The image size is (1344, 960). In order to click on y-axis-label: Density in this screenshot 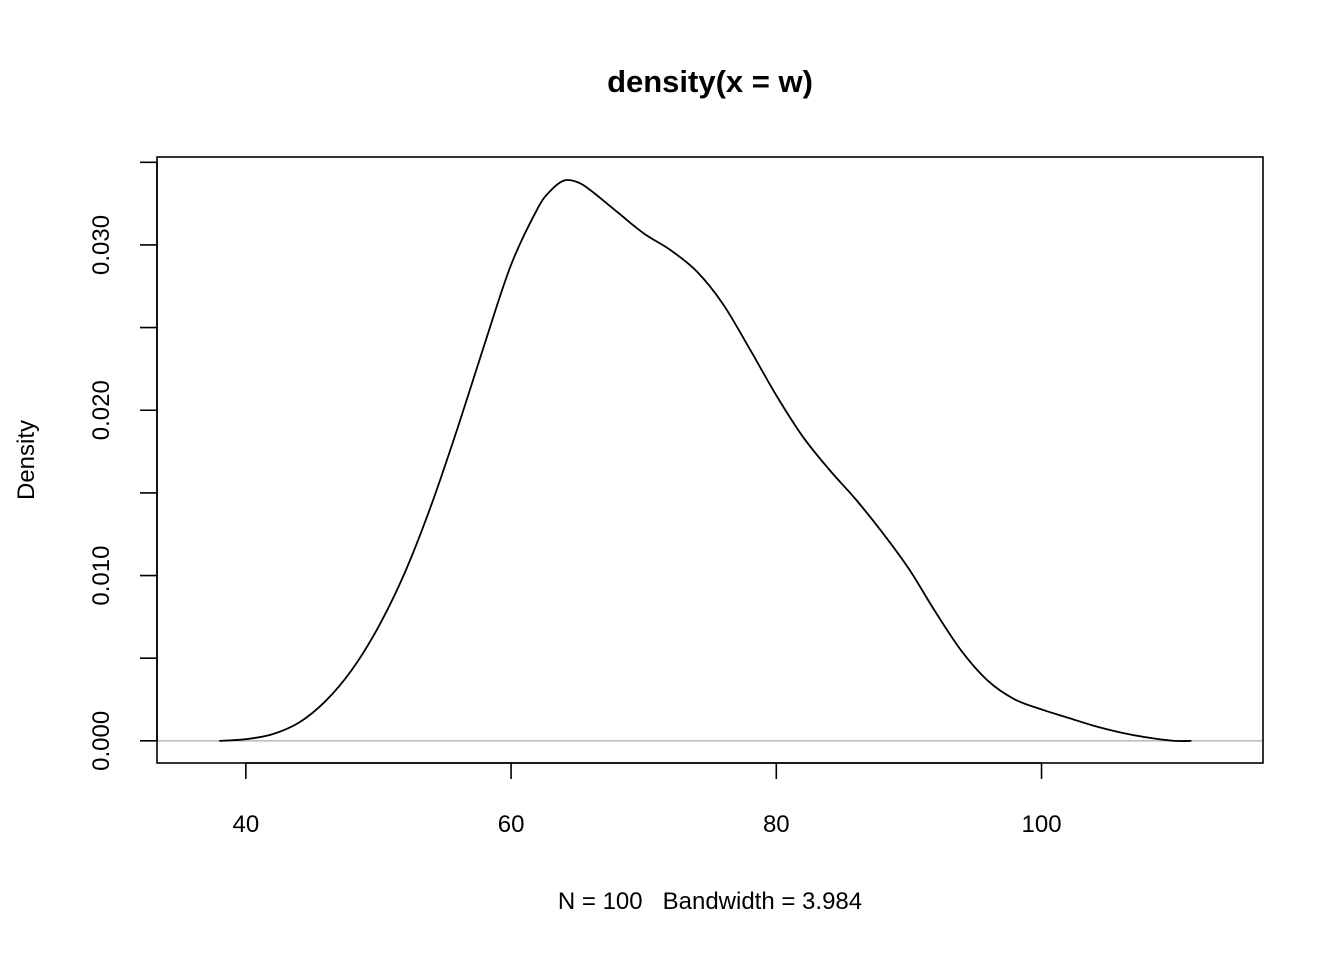, I will do `click(26, 460)`.